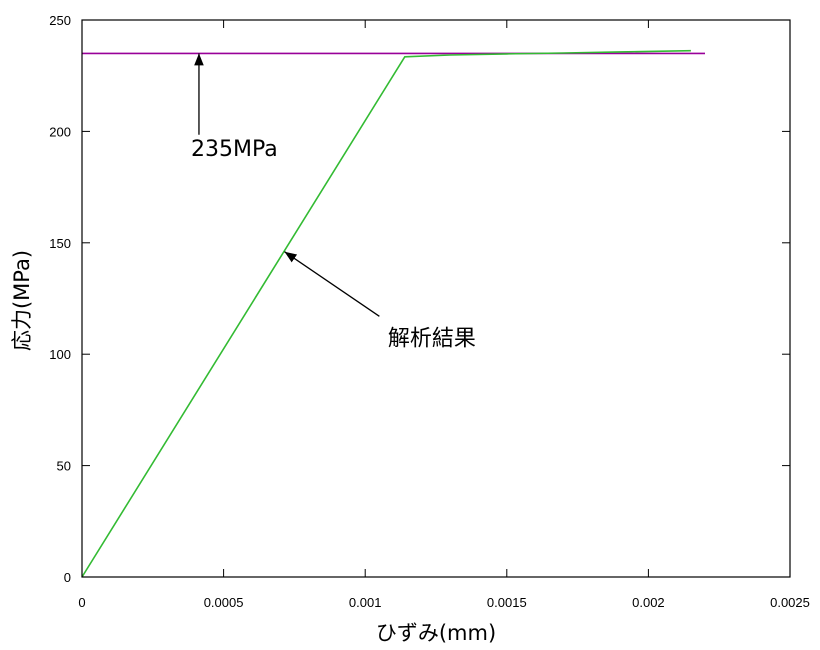 Image resolution: width=820 pixels, height=650 pixels. What do you see at coordinates (22, 300) in the screenshot?
I see `y-axis-title: 応力(MPa)` at bounding box center [22, 300].